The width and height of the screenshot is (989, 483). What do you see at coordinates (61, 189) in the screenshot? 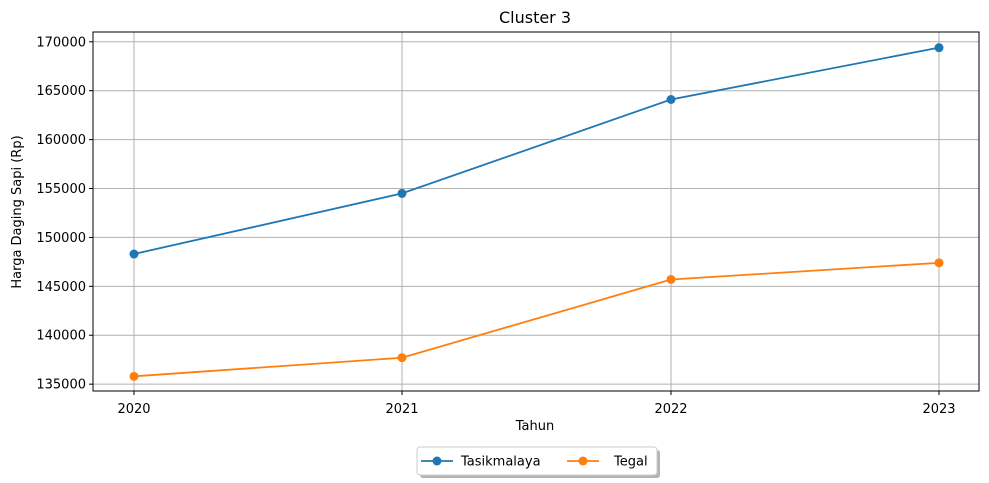
I see `y-tick-label: 155000` at bounding box center [61, 189].